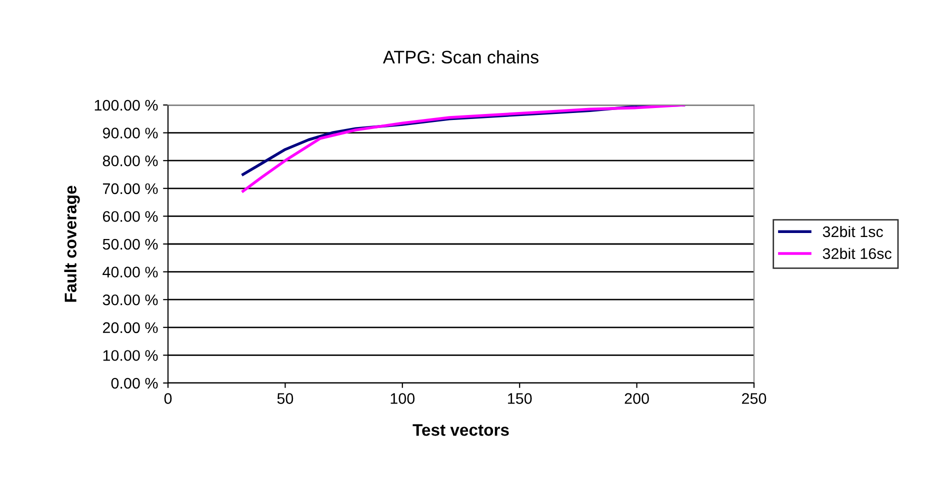 The image size is (939, 480). I want to click on x-tick-label: 0, so click(168, 398).